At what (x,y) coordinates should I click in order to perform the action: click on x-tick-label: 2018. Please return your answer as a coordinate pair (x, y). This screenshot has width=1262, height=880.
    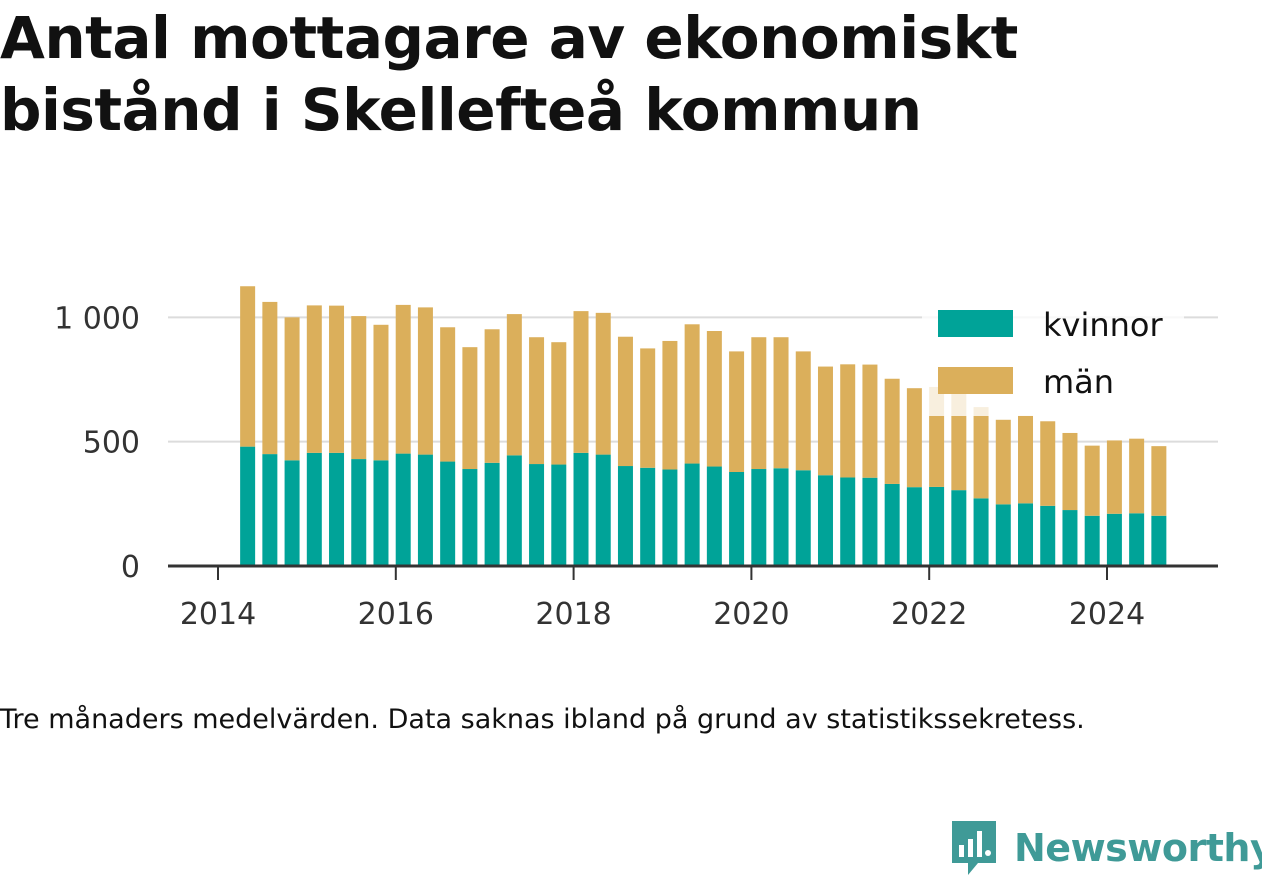
    Looking at the image, I should click on (573, 614).